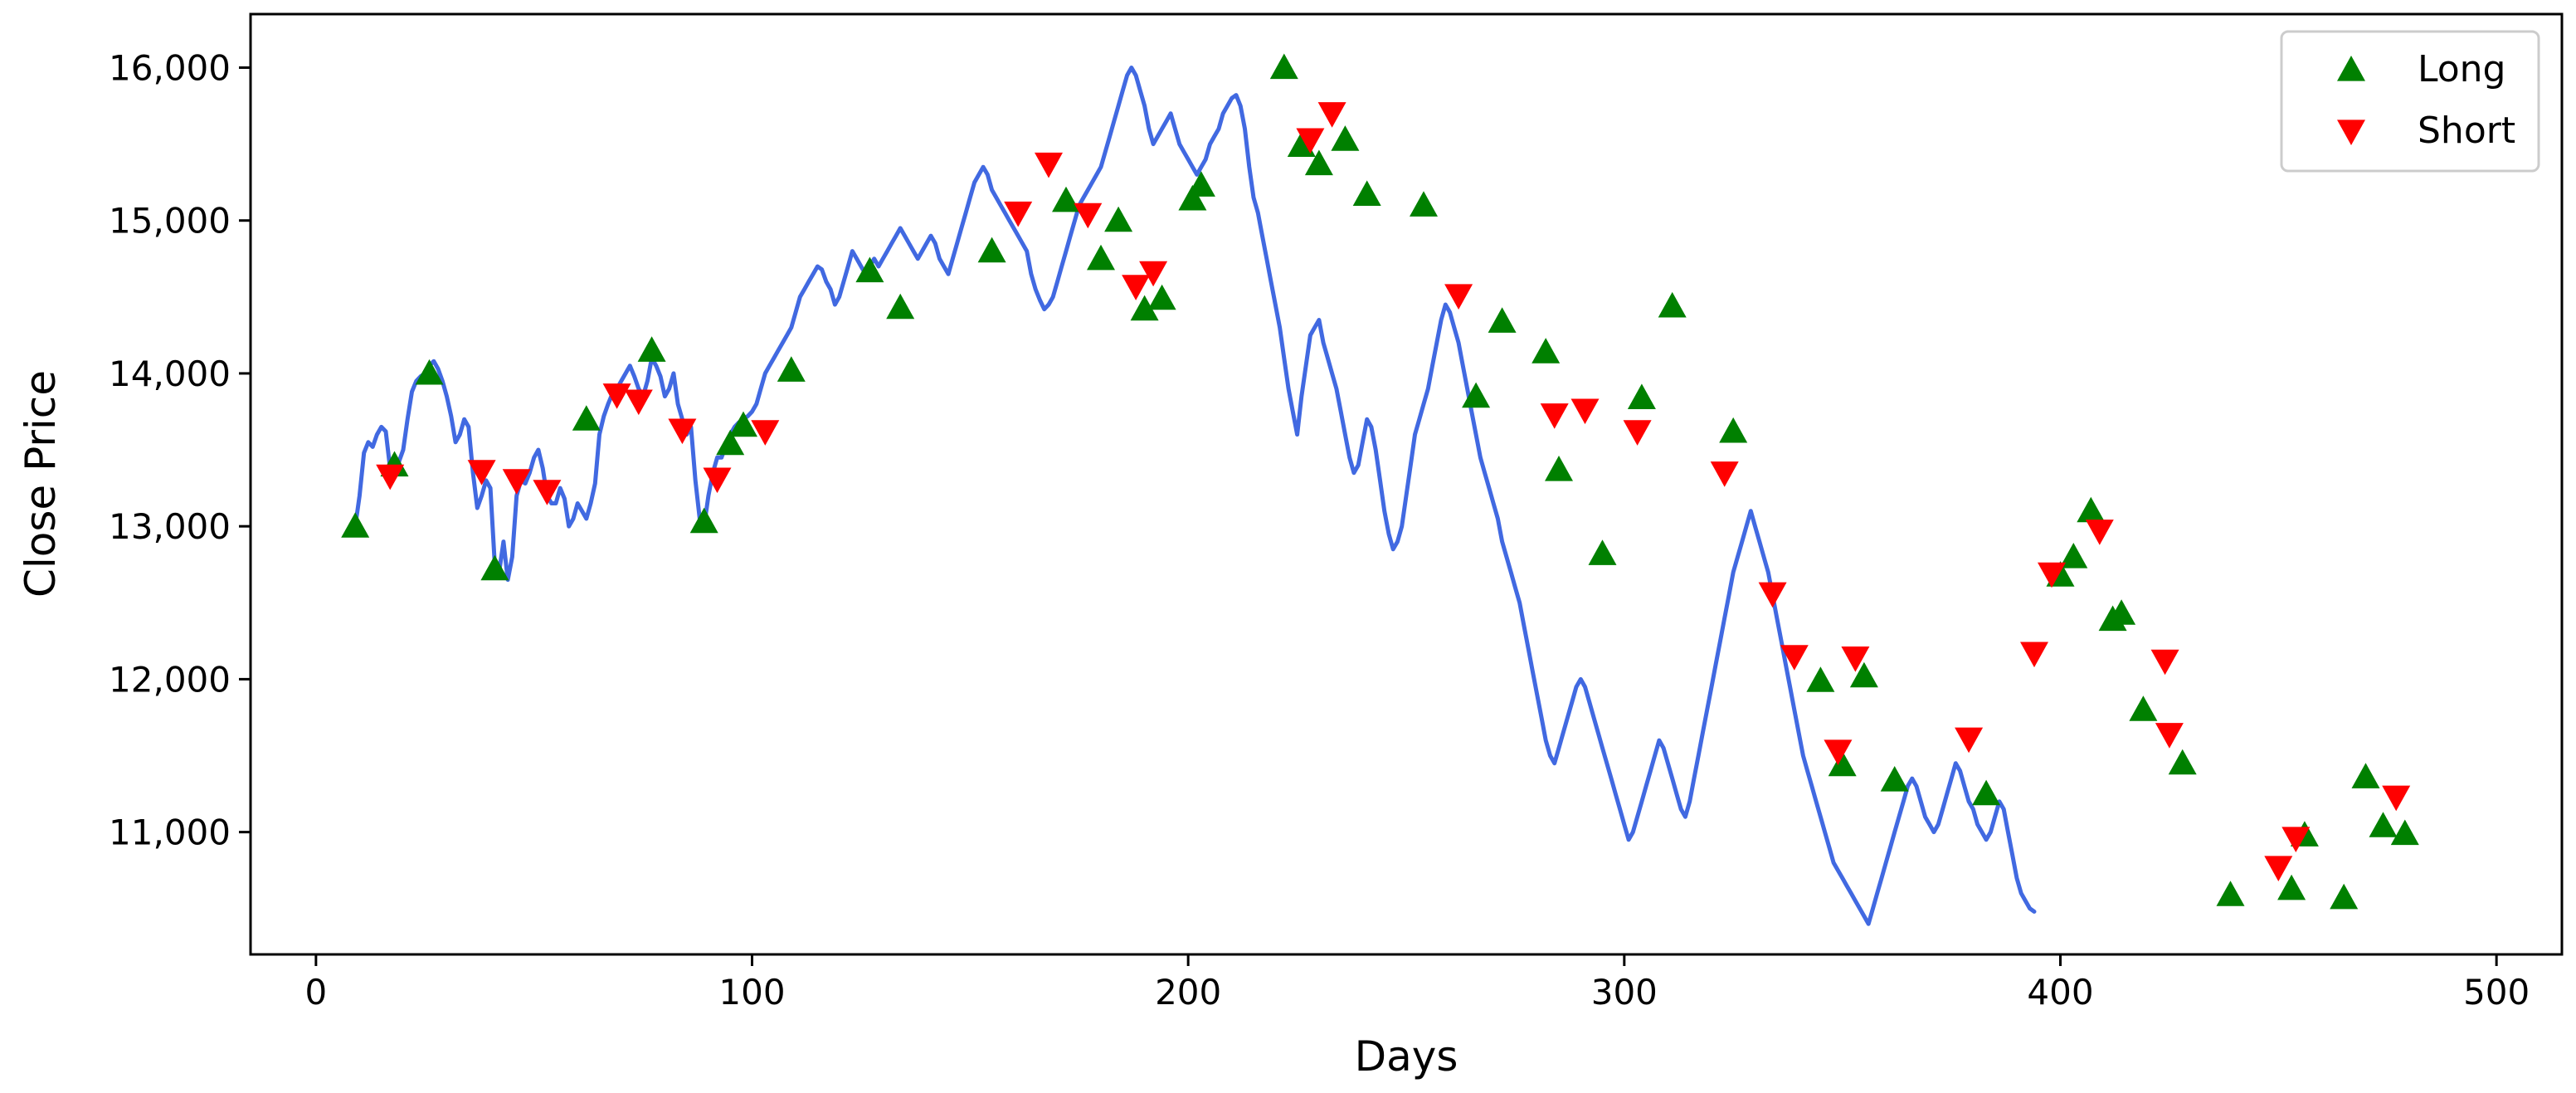 This screenshot has width=2576, height=1093. Describe the element at coordinates (2351, 132) in the screenshot. I see `legend-marker-short` at that location.